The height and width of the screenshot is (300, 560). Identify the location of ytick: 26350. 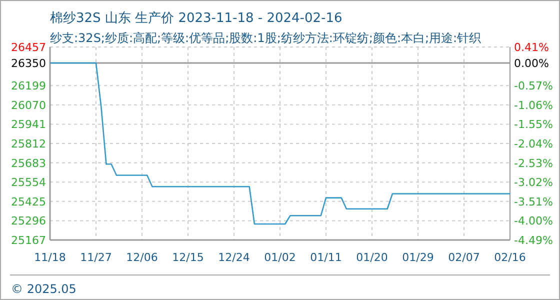
(28, 63).